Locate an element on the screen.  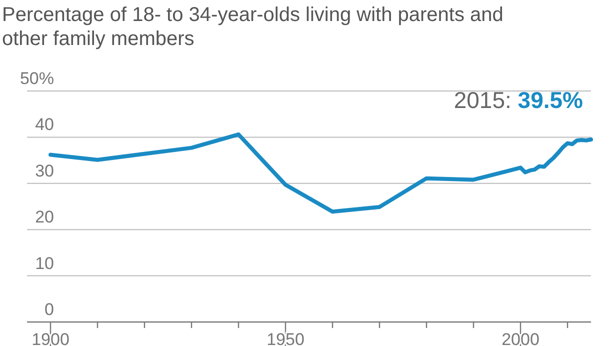
chart-title: Percentage of 18- to 34-year-olds living with parents and other family members is located at coordinates (253, 27).